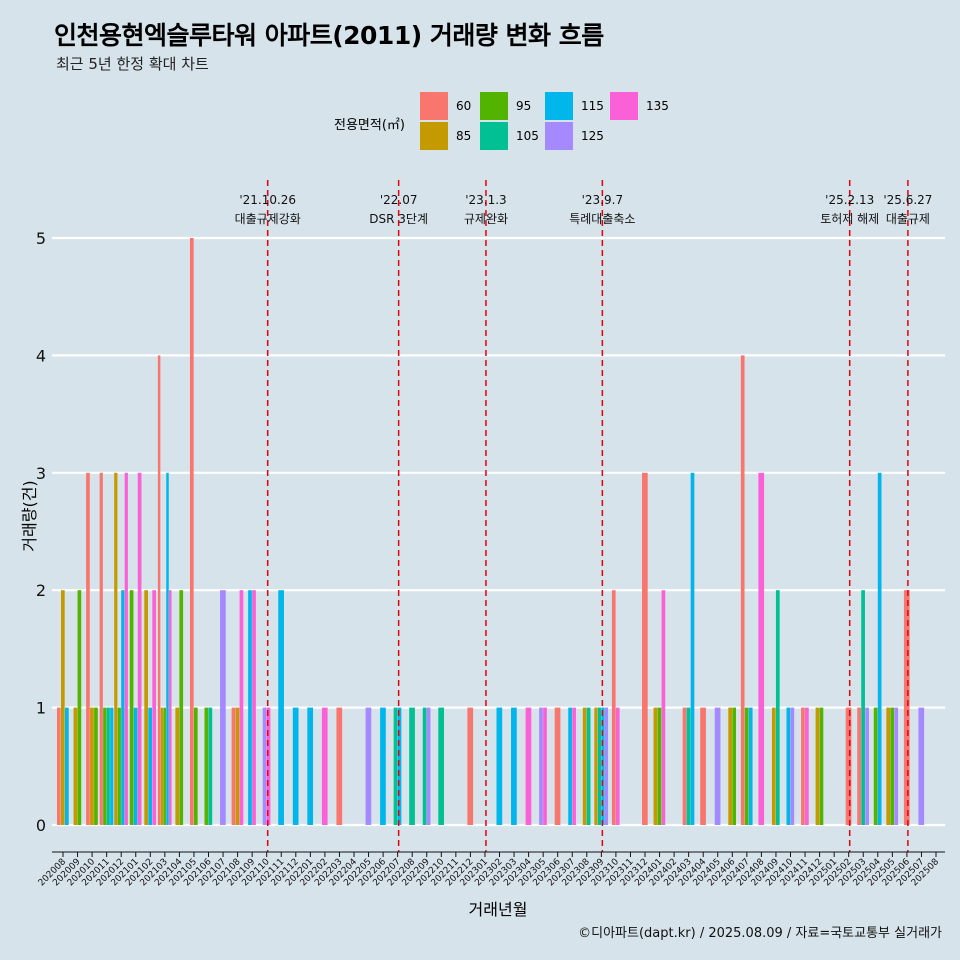 This screenshot has height=960, width=960. I want to click on y-tick-label: 1, so click(41, 708).